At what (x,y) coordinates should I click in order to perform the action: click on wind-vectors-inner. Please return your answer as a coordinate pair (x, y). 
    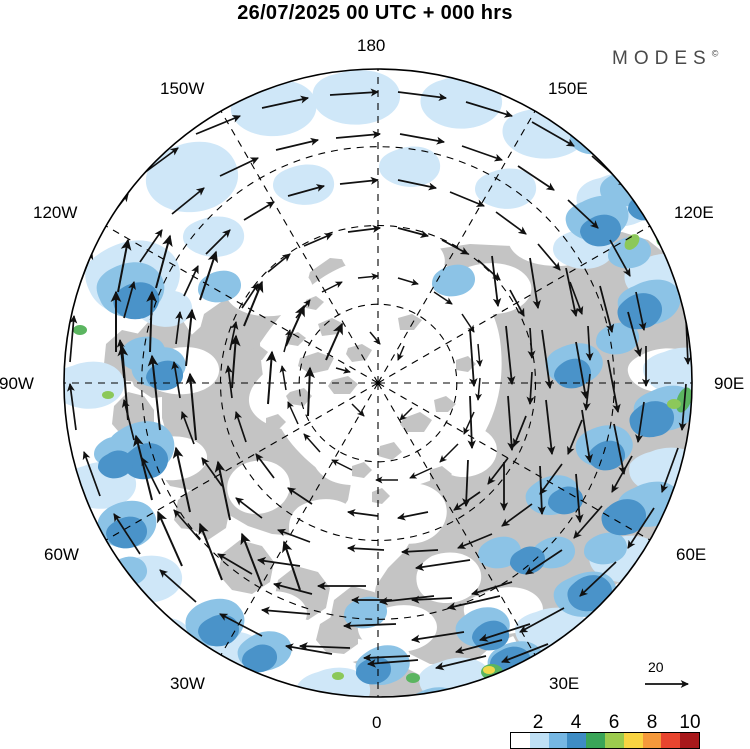
    Looking at the image, I should click on (381, 378).